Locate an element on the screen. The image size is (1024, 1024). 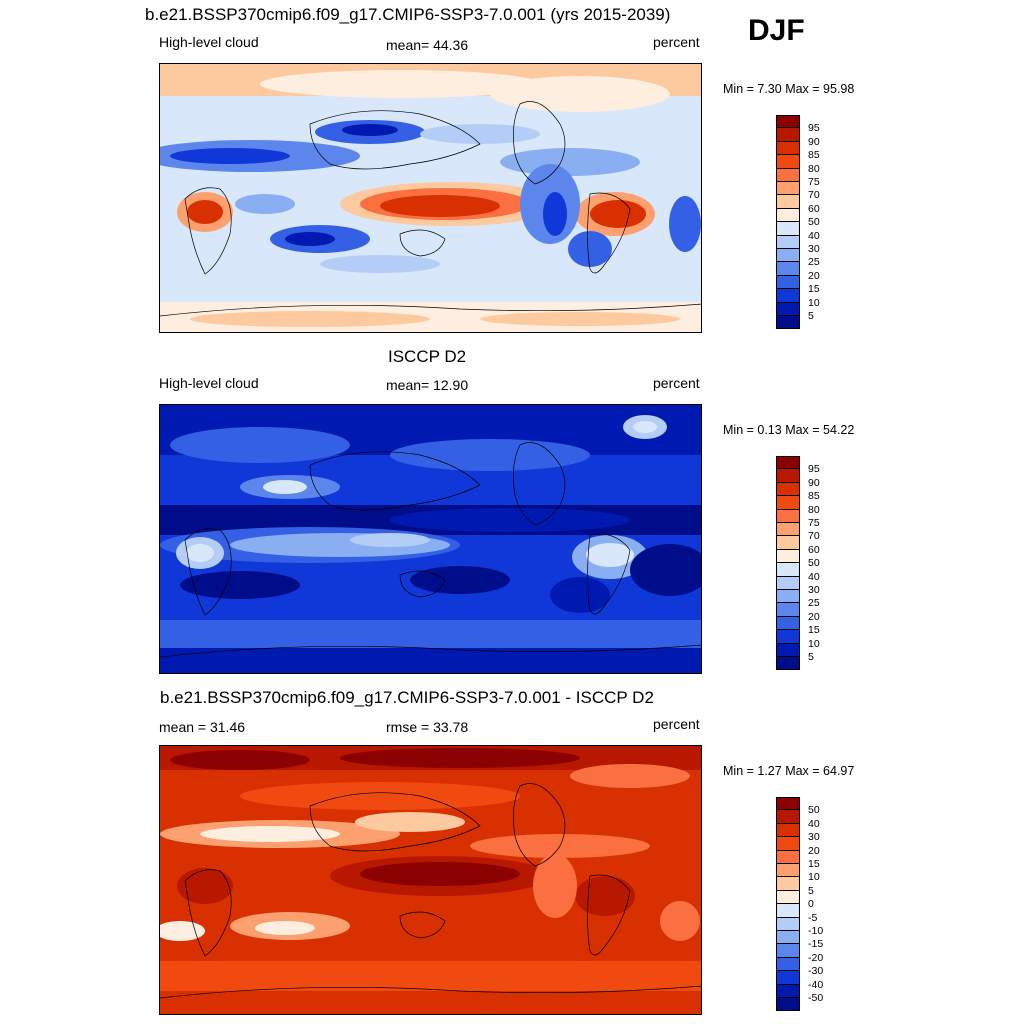
panel-2-map is located at coordinates (430, 539).